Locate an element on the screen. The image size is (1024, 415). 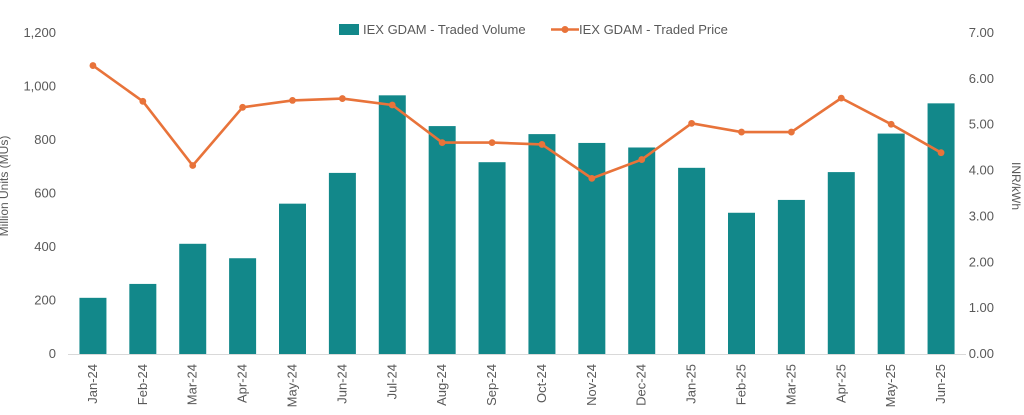
y-right-tick-label: 4.00 is located at coordinates (981, 170).